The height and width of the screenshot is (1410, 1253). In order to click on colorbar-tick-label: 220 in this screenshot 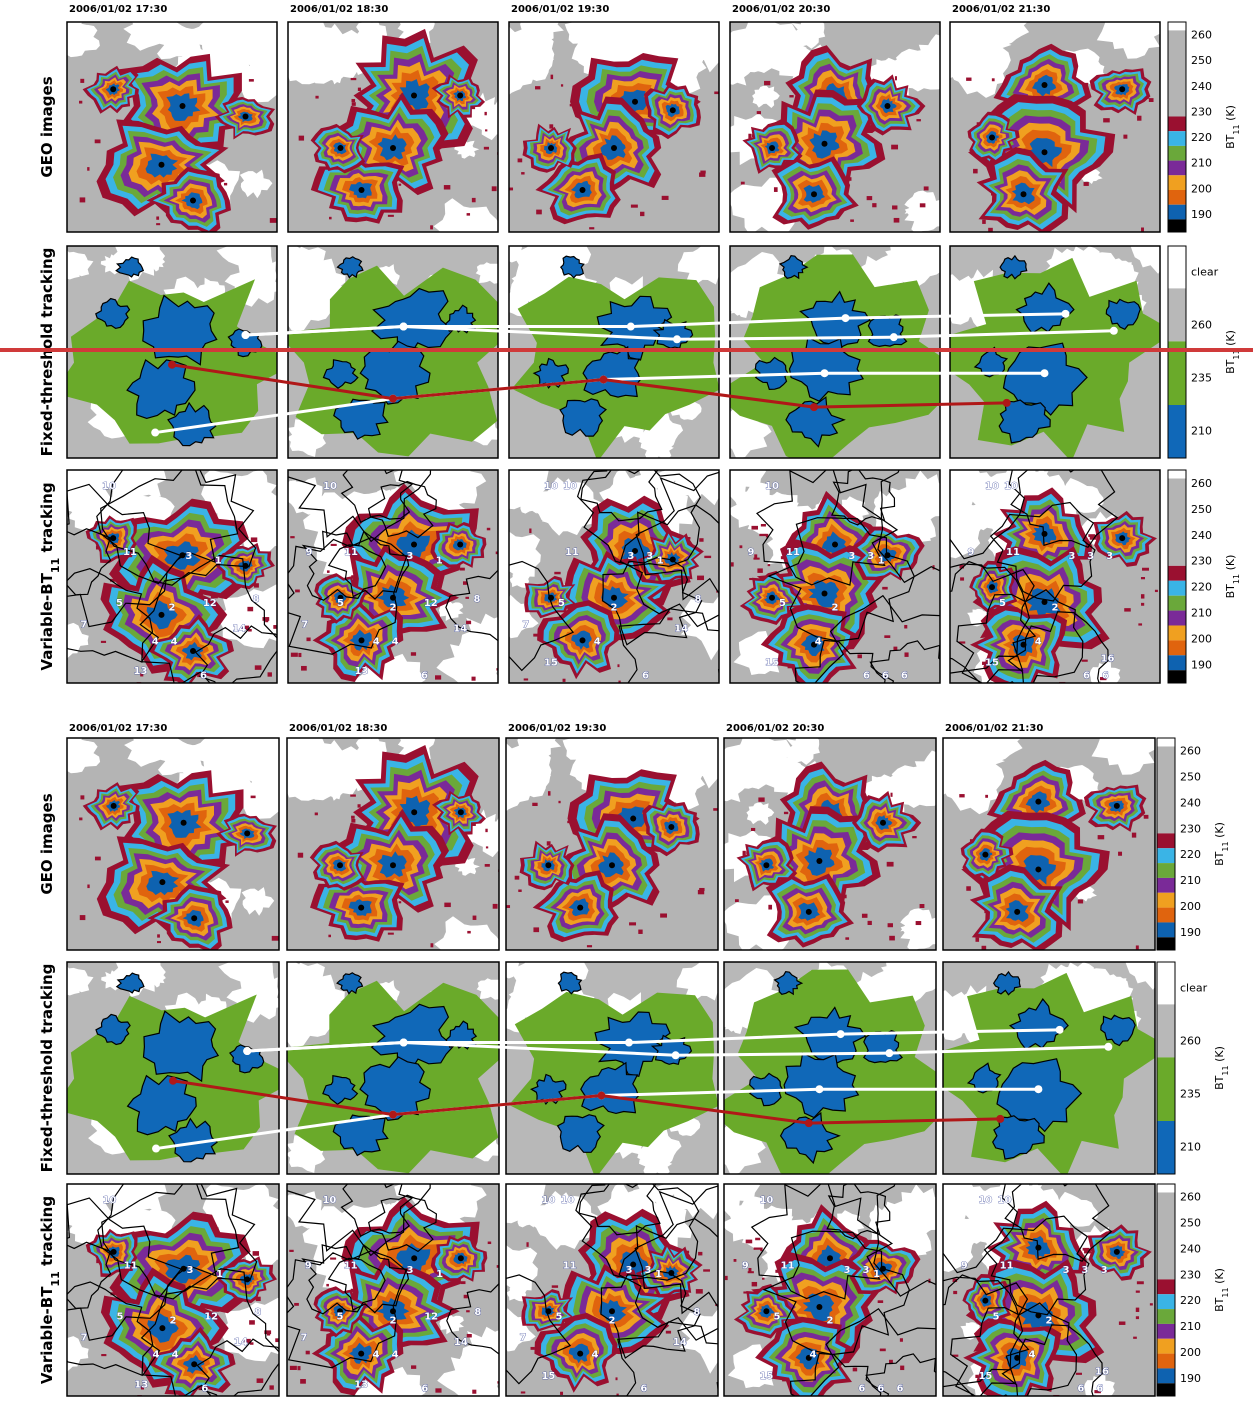, I will do `click(1201, 137)`.